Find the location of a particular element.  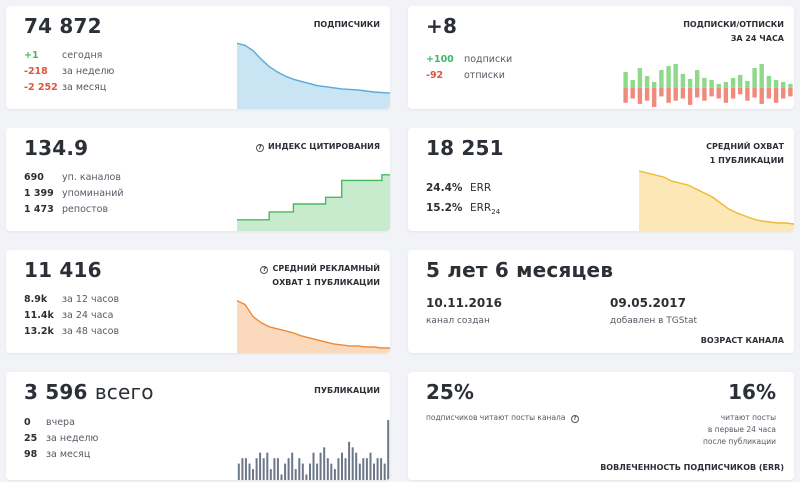

subscribers-label: ПОДПИСЧИКИ is located at coordinates (346, 24).